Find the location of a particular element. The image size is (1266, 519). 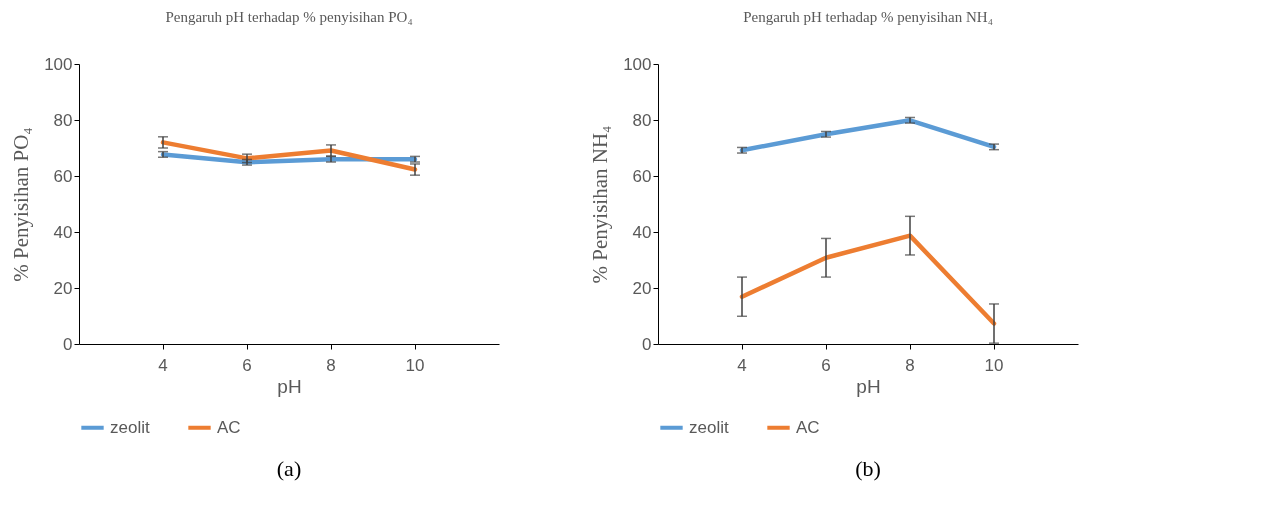

y-axis-title: % Penyisihan PO₄ is located at coordinates (21, 204).